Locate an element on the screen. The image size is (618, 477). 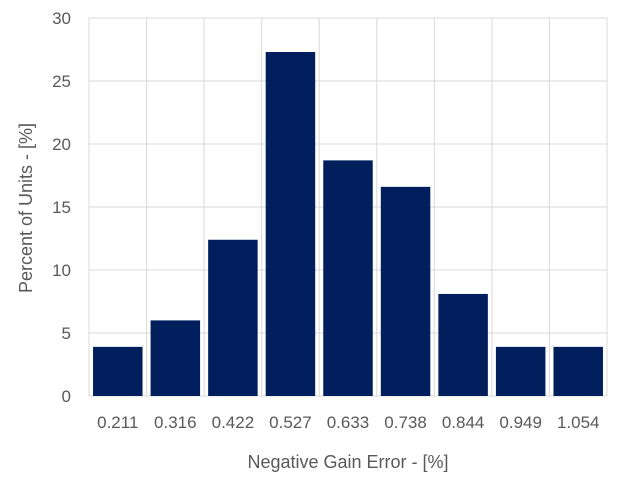
bar-0.527 is located at coordinates (290, 224).